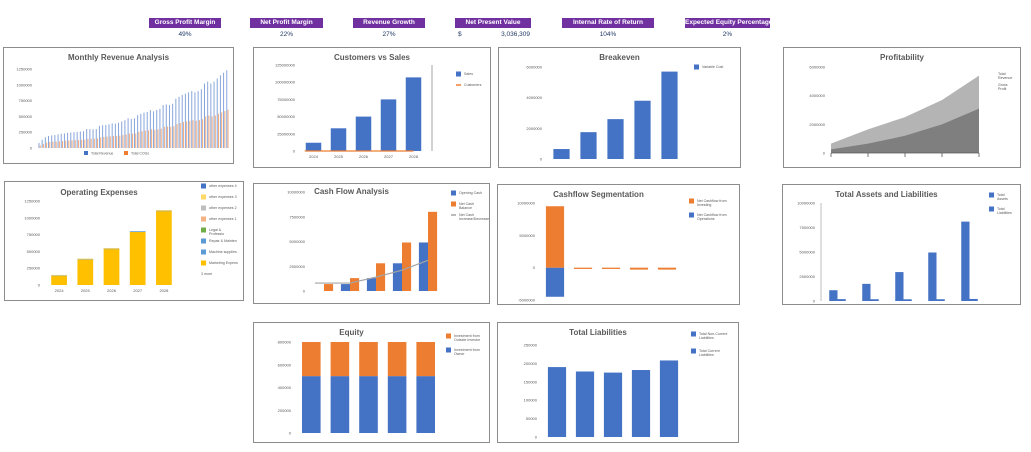  I want to click on y-tick-label: 7500000, so click(807, 227).